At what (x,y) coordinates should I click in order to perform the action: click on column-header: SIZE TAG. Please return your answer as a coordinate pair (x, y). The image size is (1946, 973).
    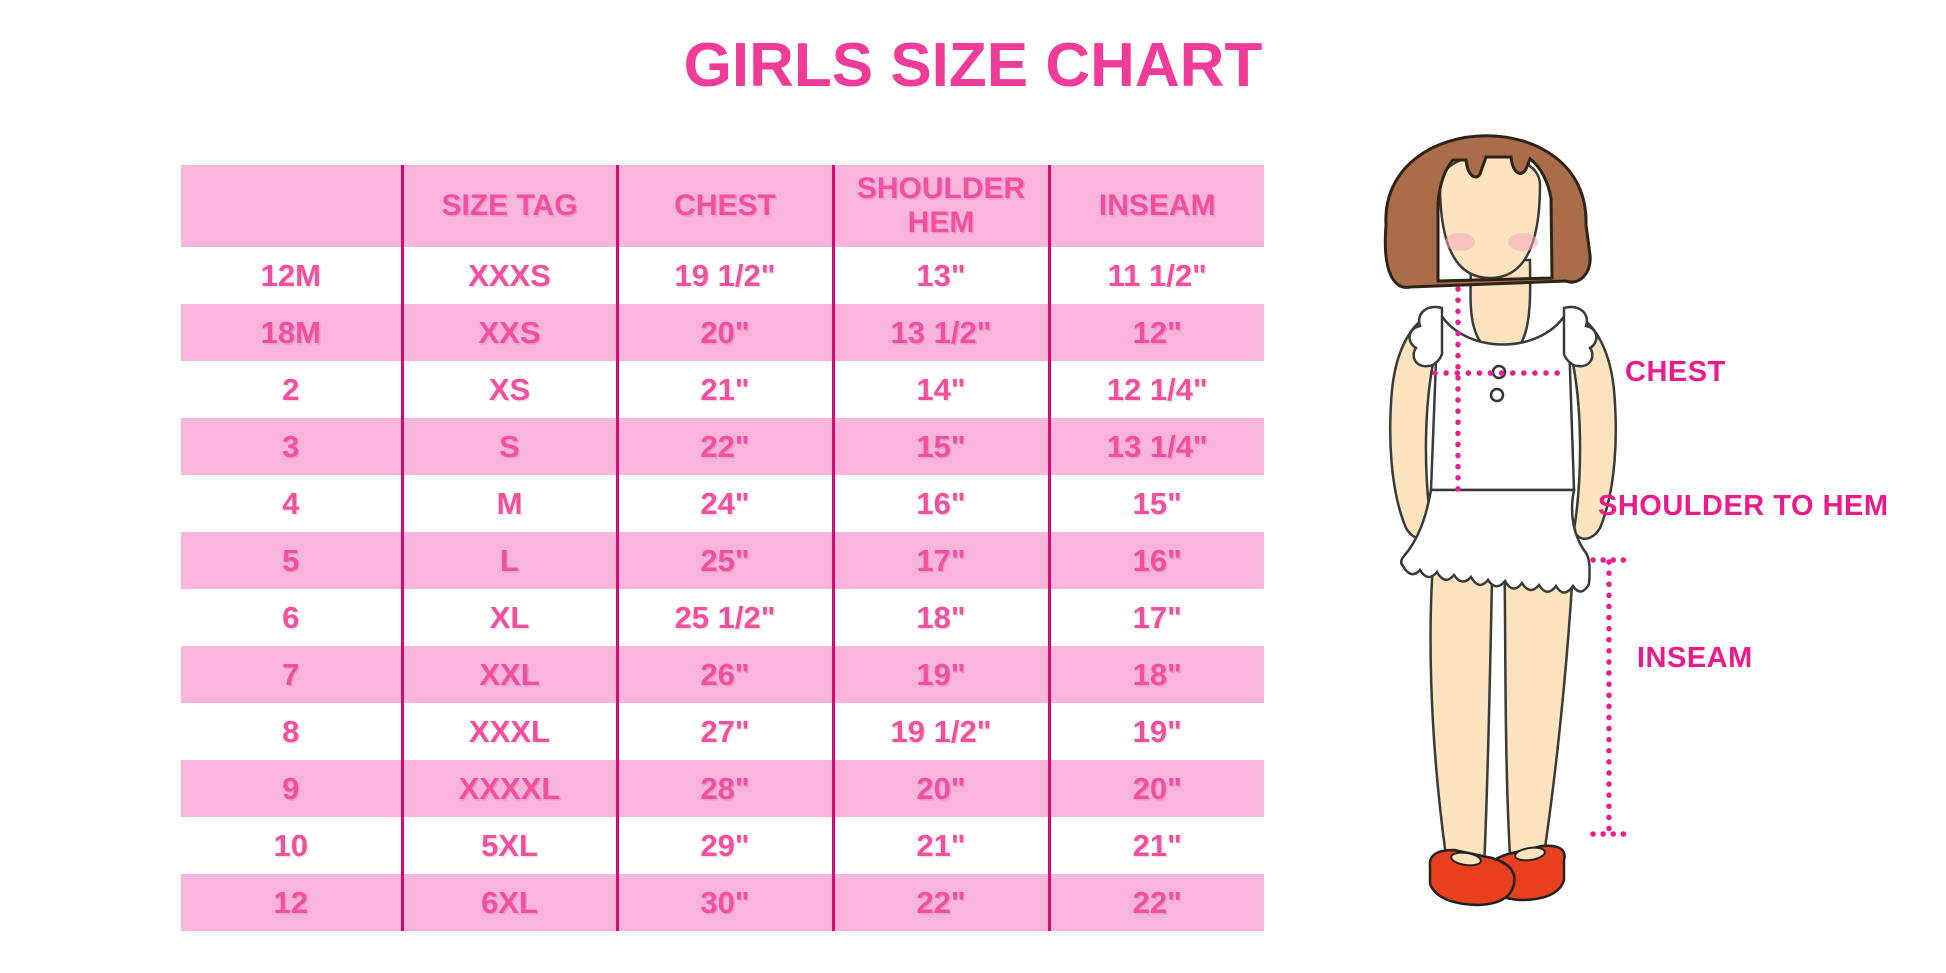
    Looking at the image, I should click on (508, 206).